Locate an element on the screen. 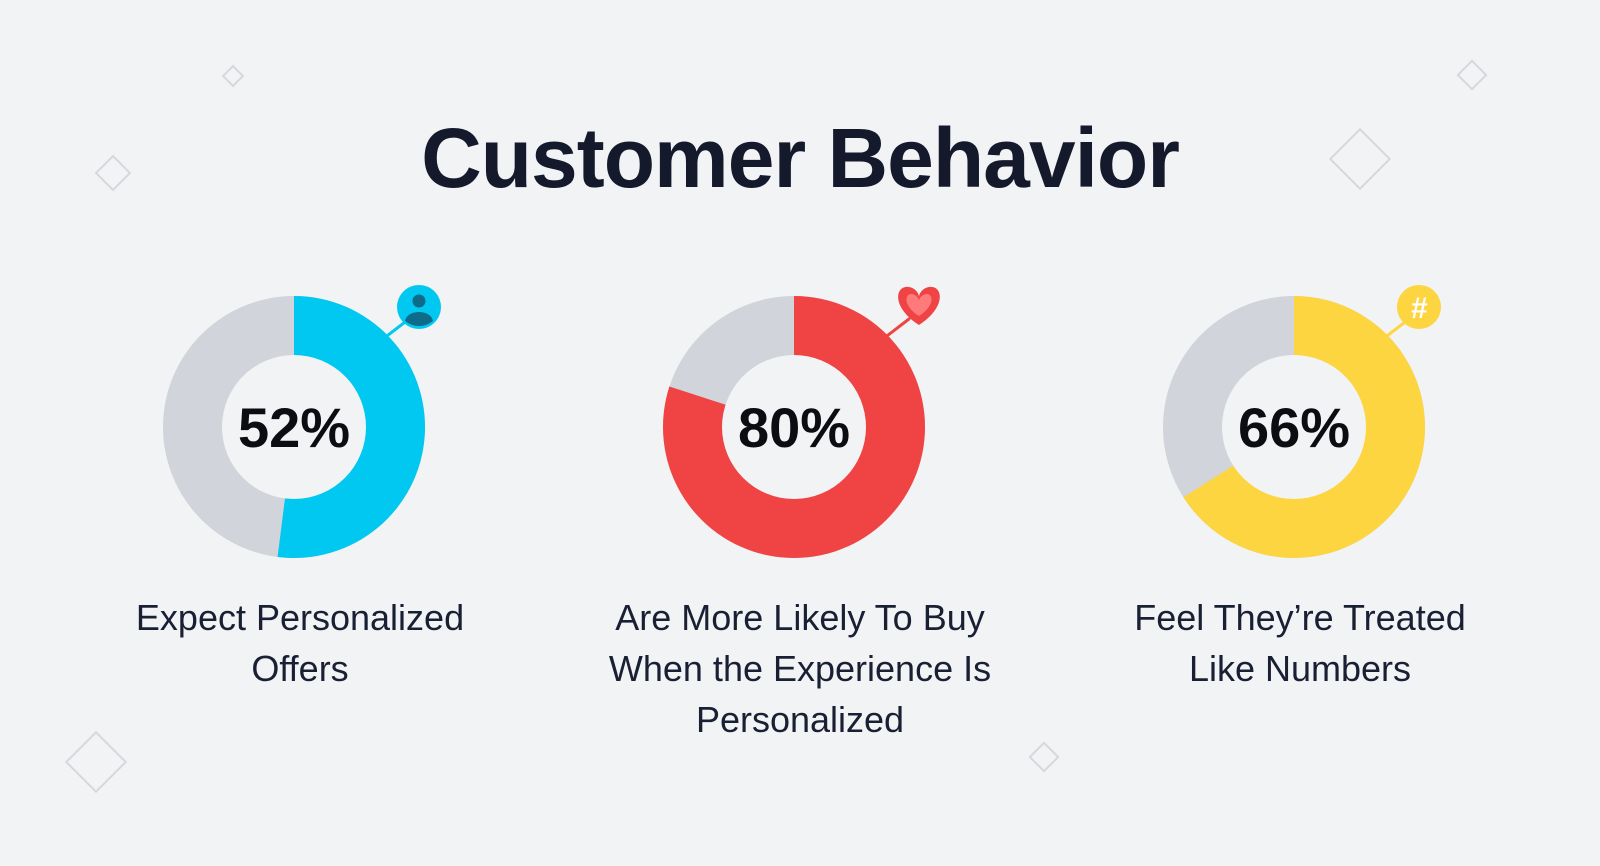 The height and width of the screenshot is (866, 1600). heart-icon-inner is located at coordinates (919, 304).